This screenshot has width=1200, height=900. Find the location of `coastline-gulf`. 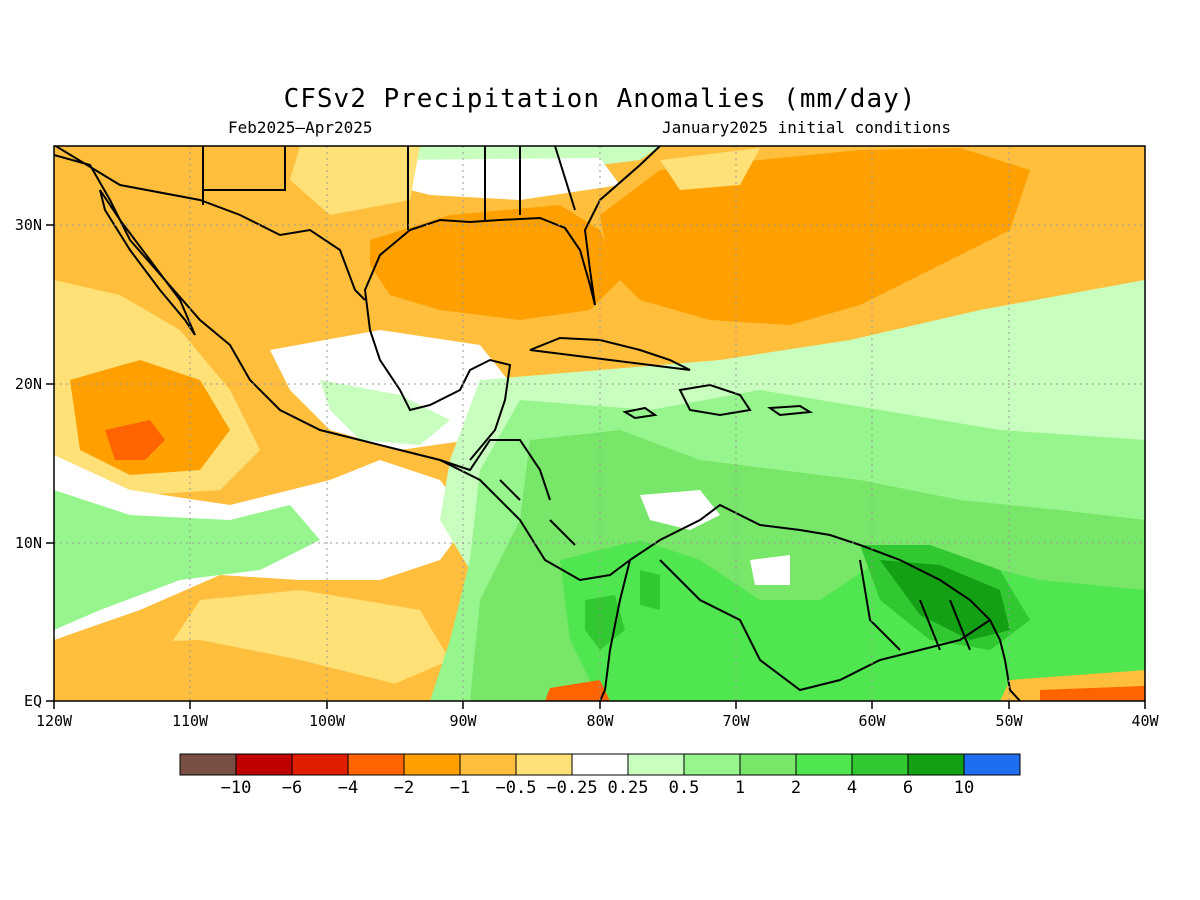

coastline-gulf is located at coordinates (437, 345).